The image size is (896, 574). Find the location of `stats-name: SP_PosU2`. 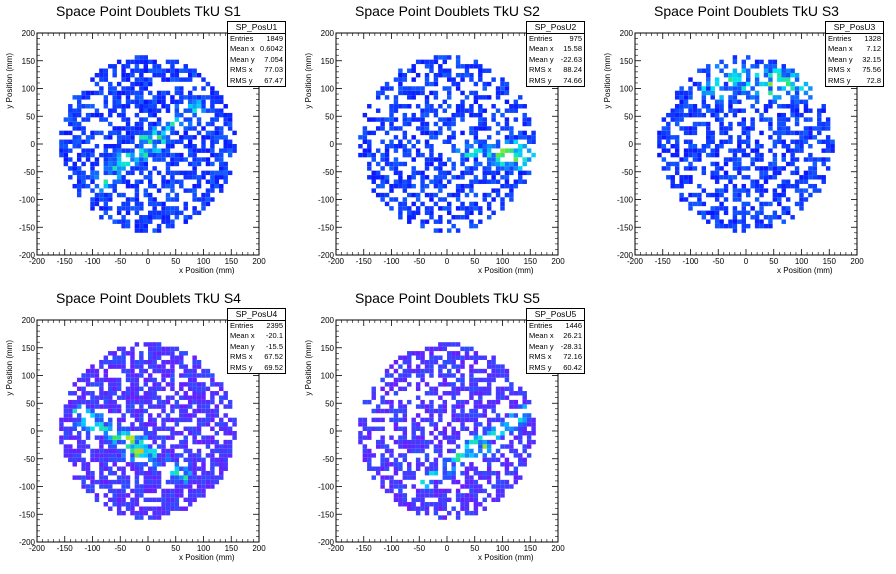

stats-name: SP_PosU2 is located at coordinates (555, 28).